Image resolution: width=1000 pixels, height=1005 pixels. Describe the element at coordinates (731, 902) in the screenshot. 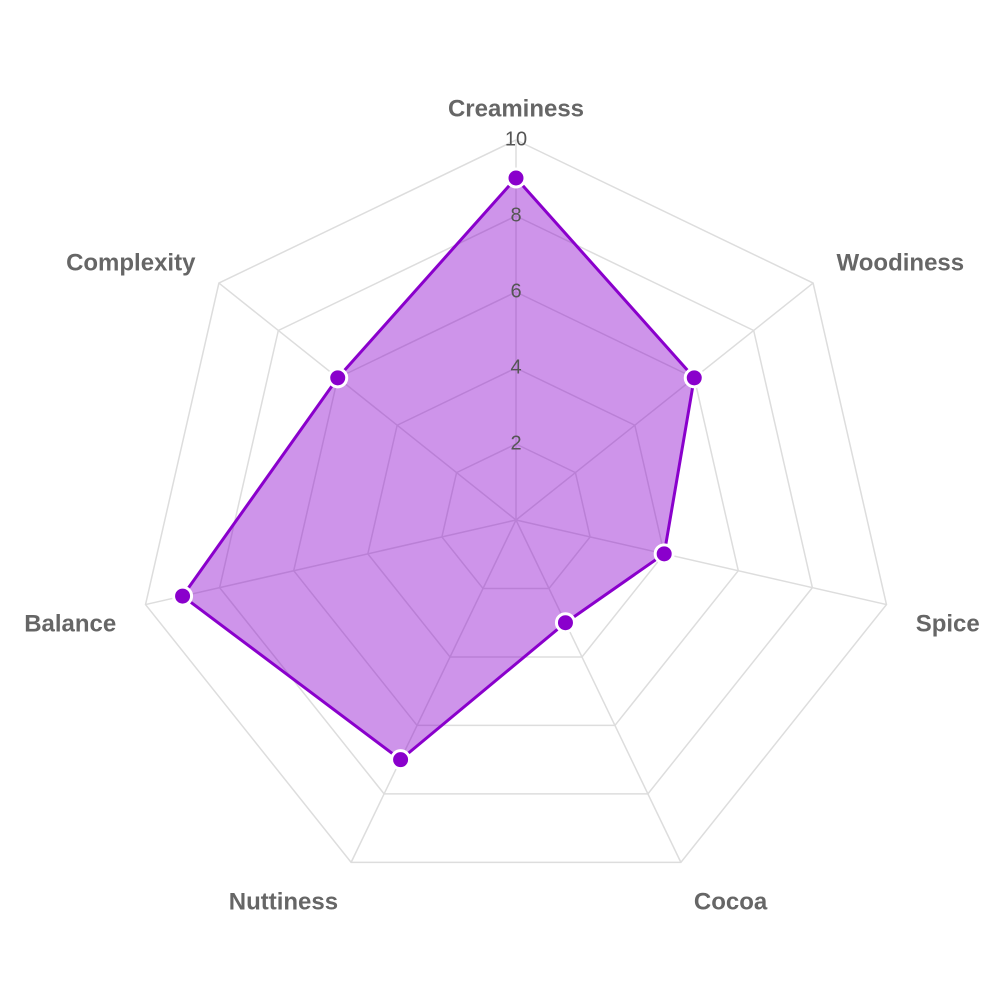

I see `category-label: Cocoa` at that location.